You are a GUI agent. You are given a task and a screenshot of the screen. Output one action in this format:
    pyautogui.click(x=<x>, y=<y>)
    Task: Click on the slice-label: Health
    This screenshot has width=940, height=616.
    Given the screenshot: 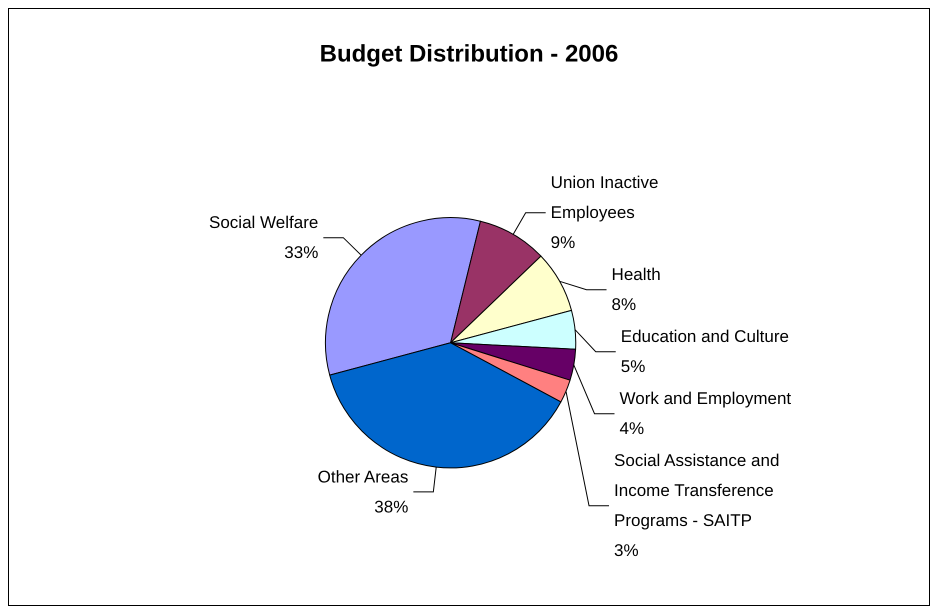 What is the action you would take?
    pyautogui.click(x=636, y=274)
    